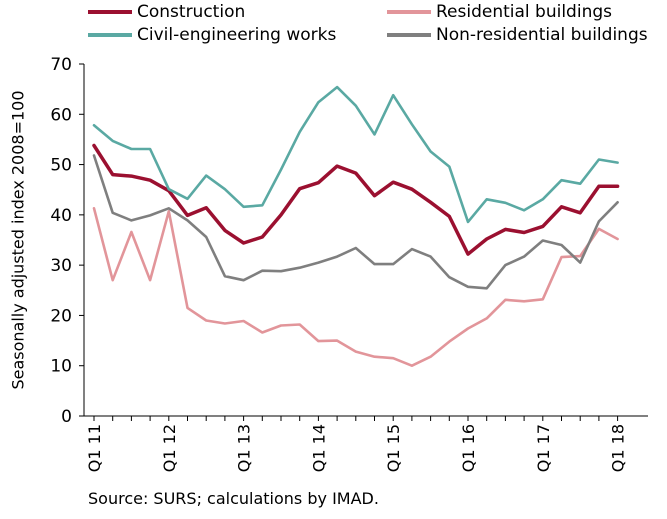 The height and width of the screenshot is (519, 667). Describe the element at coordinates (468, 448) in the screenshot. I see `x-tick-label: Q1 16` at that location.